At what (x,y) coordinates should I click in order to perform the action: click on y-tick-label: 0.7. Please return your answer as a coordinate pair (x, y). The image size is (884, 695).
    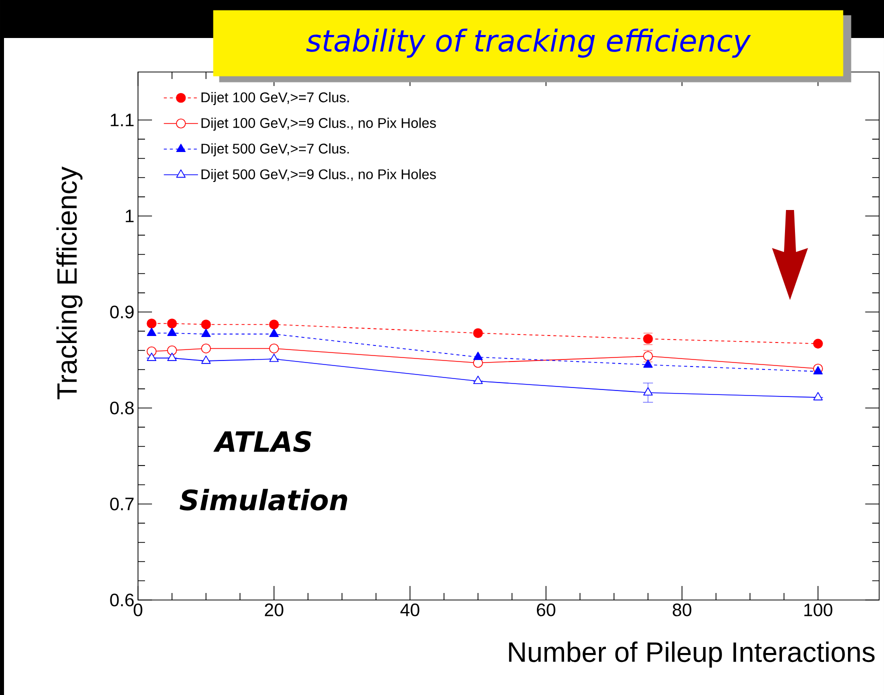
    Looking at the image, I should click on (122, 504).